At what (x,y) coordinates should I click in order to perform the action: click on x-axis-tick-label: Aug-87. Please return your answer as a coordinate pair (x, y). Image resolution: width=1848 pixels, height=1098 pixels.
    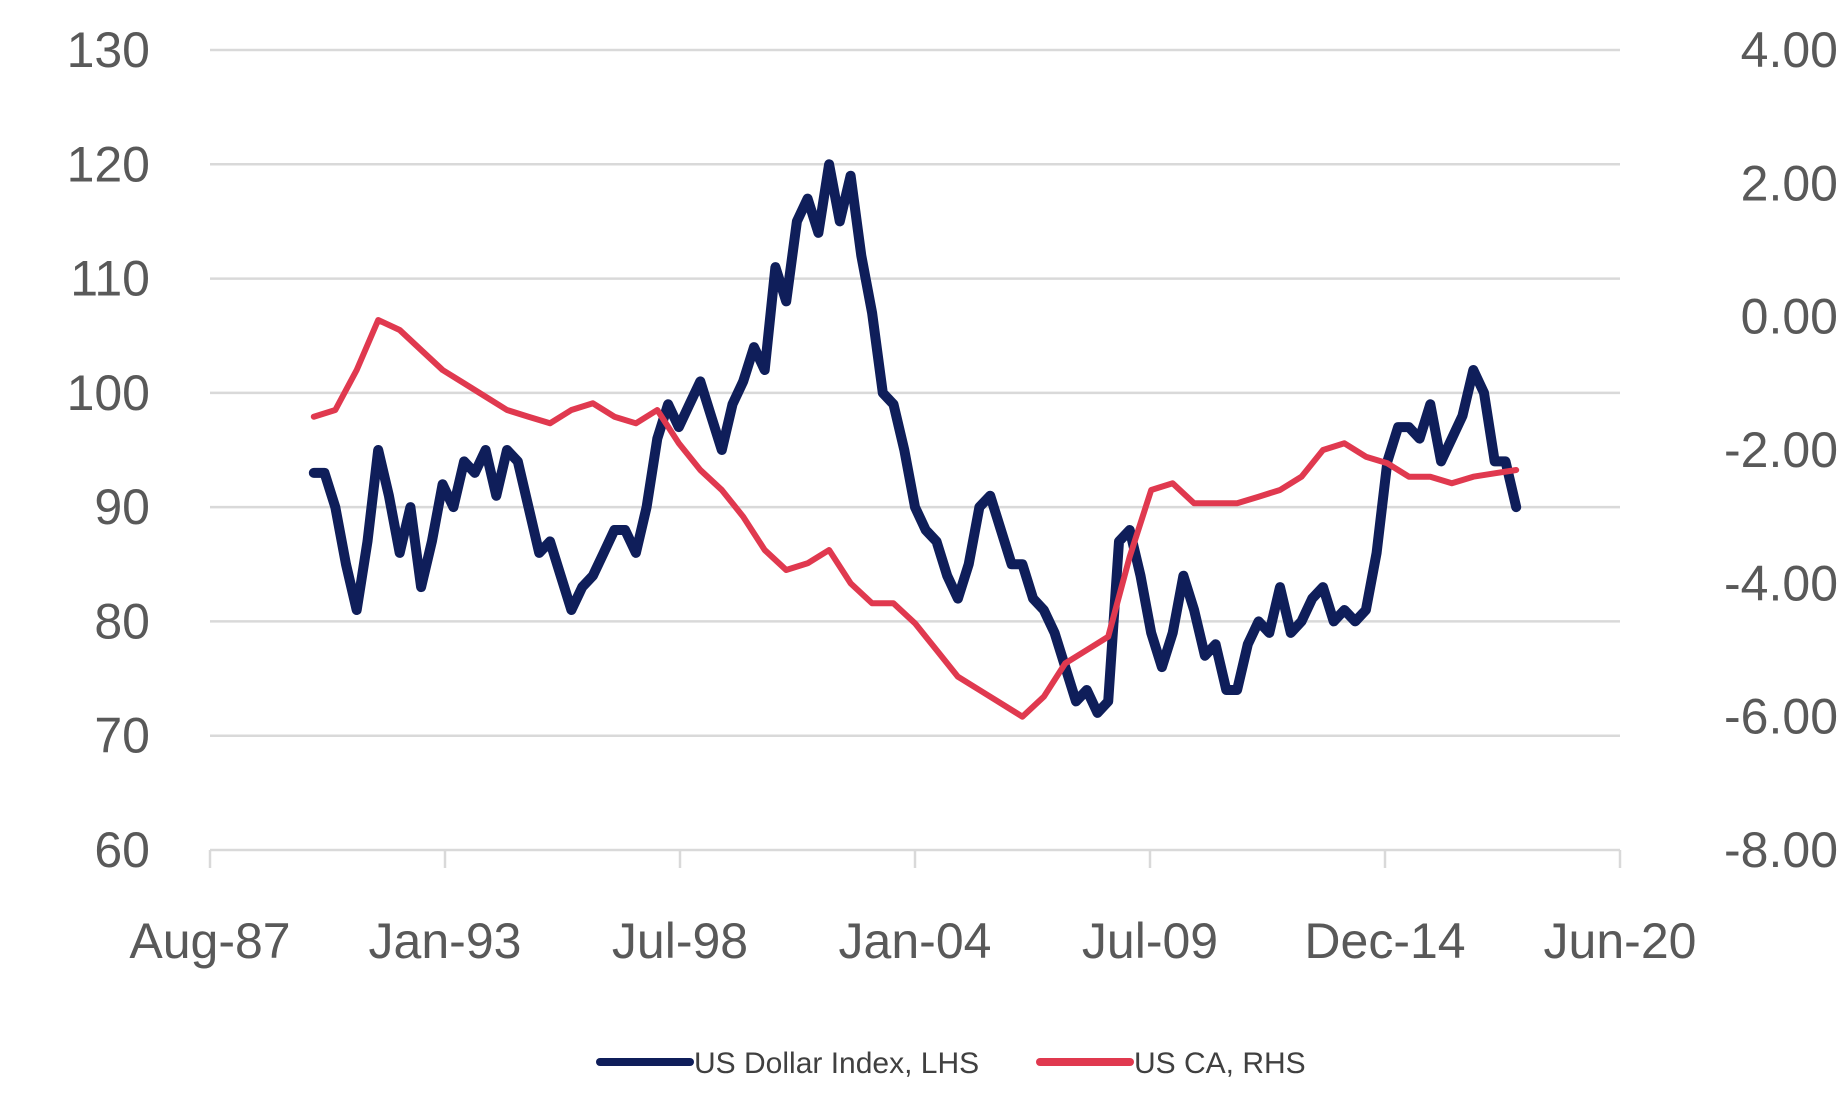
    Looking at the image, I should click on (209, 941).